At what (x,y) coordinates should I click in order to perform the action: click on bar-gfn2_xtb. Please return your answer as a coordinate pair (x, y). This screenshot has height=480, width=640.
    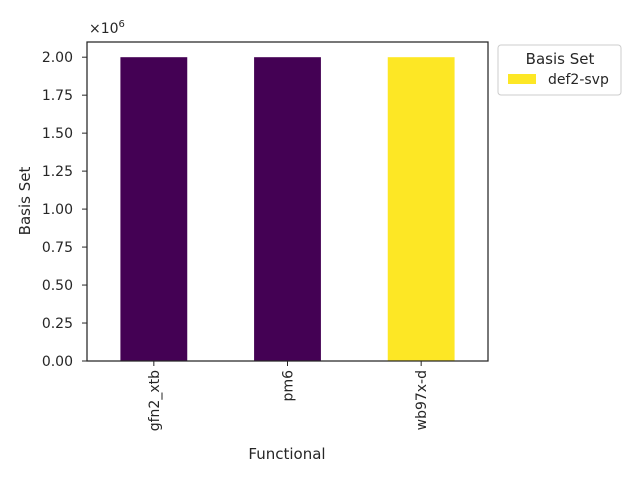
    Looking at the image, I should click on (154, 209).